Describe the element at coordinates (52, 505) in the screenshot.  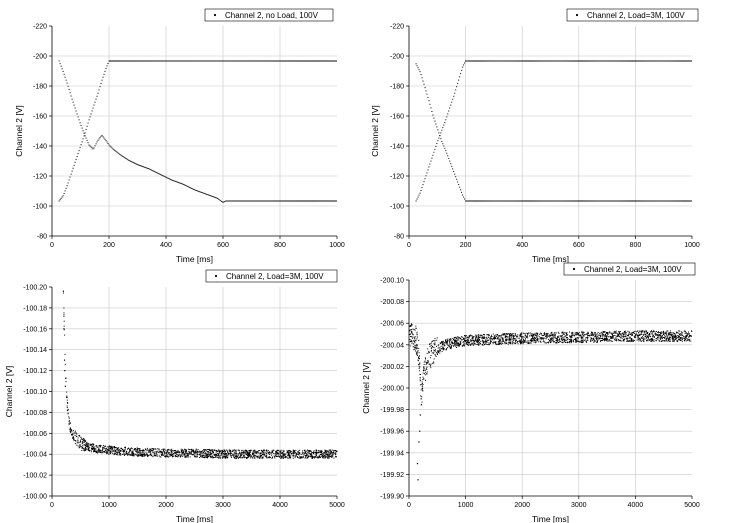
I see `x-tick-label: 0` at that location.